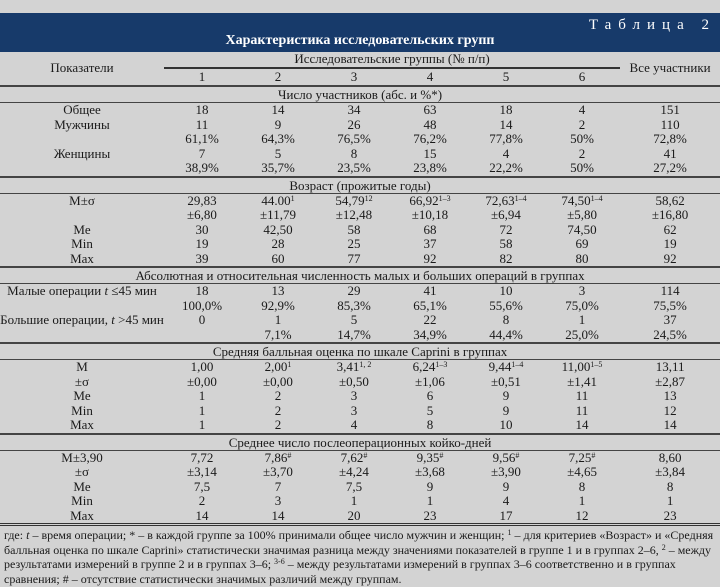 The width and height of the screenshot is (720, 587). I want to click on value: 41, so click(670, 153).